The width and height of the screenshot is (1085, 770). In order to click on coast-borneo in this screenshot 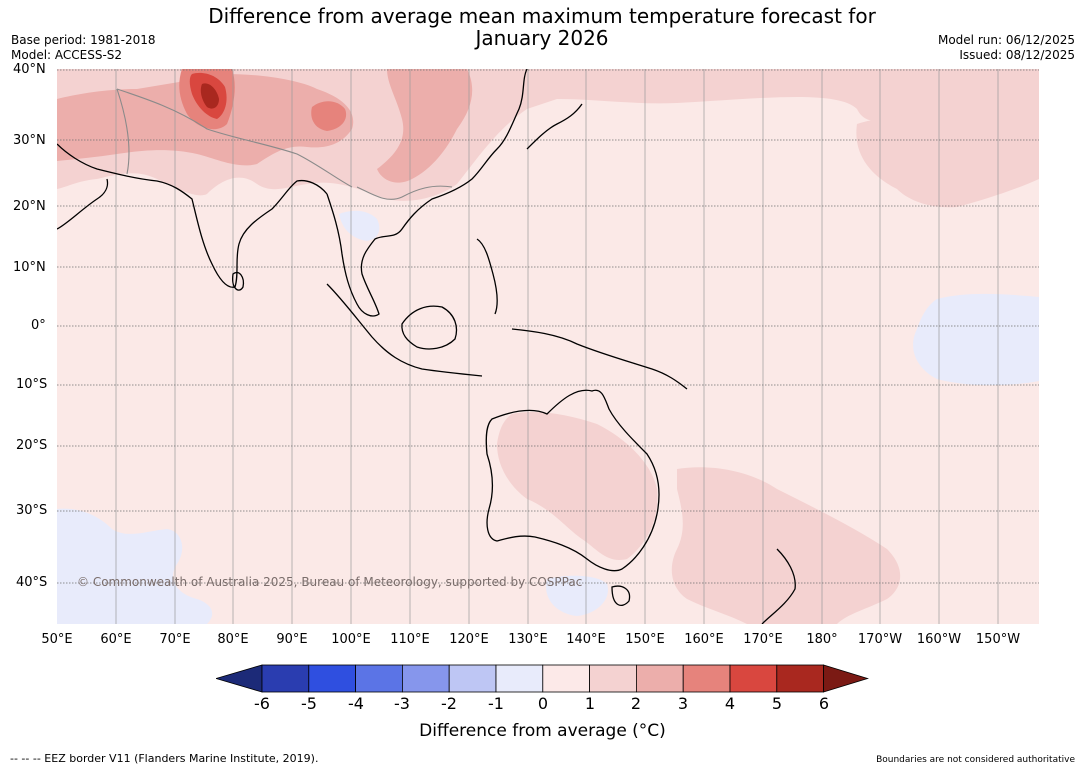, I will do `click(429, 327)`.